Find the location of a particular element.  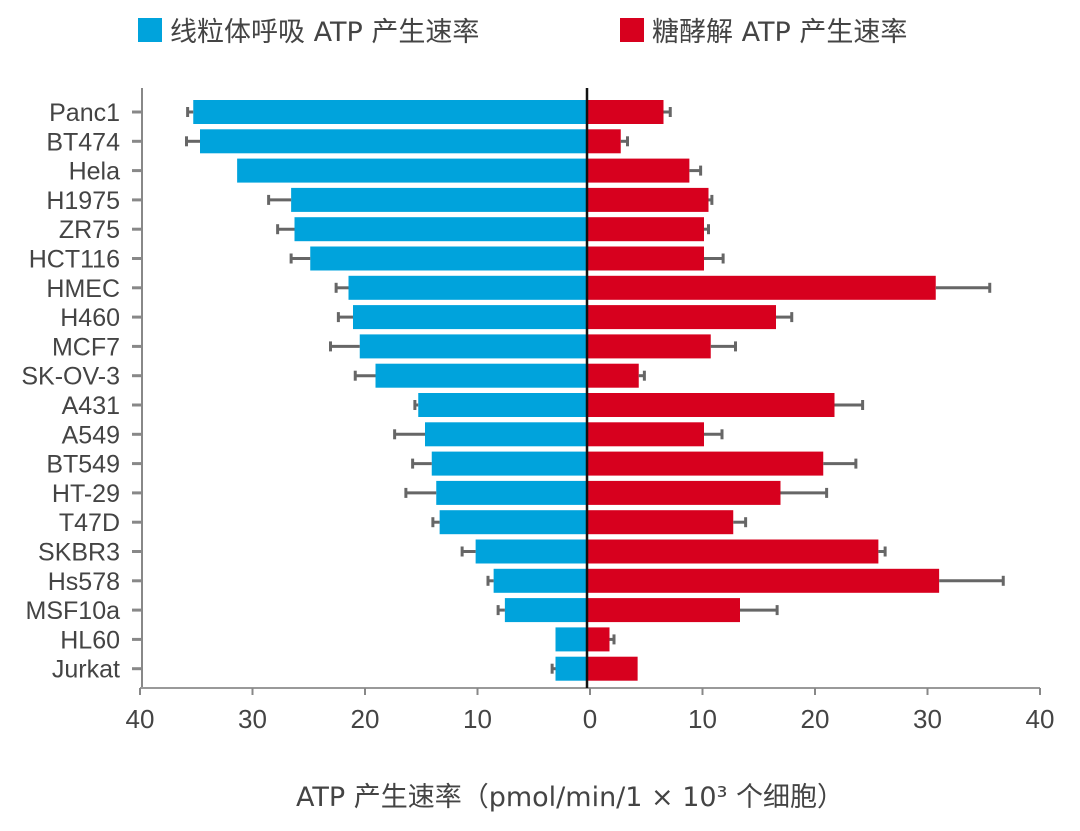

y-tick-label: SKBR3 is located at coordinates (79, 553).